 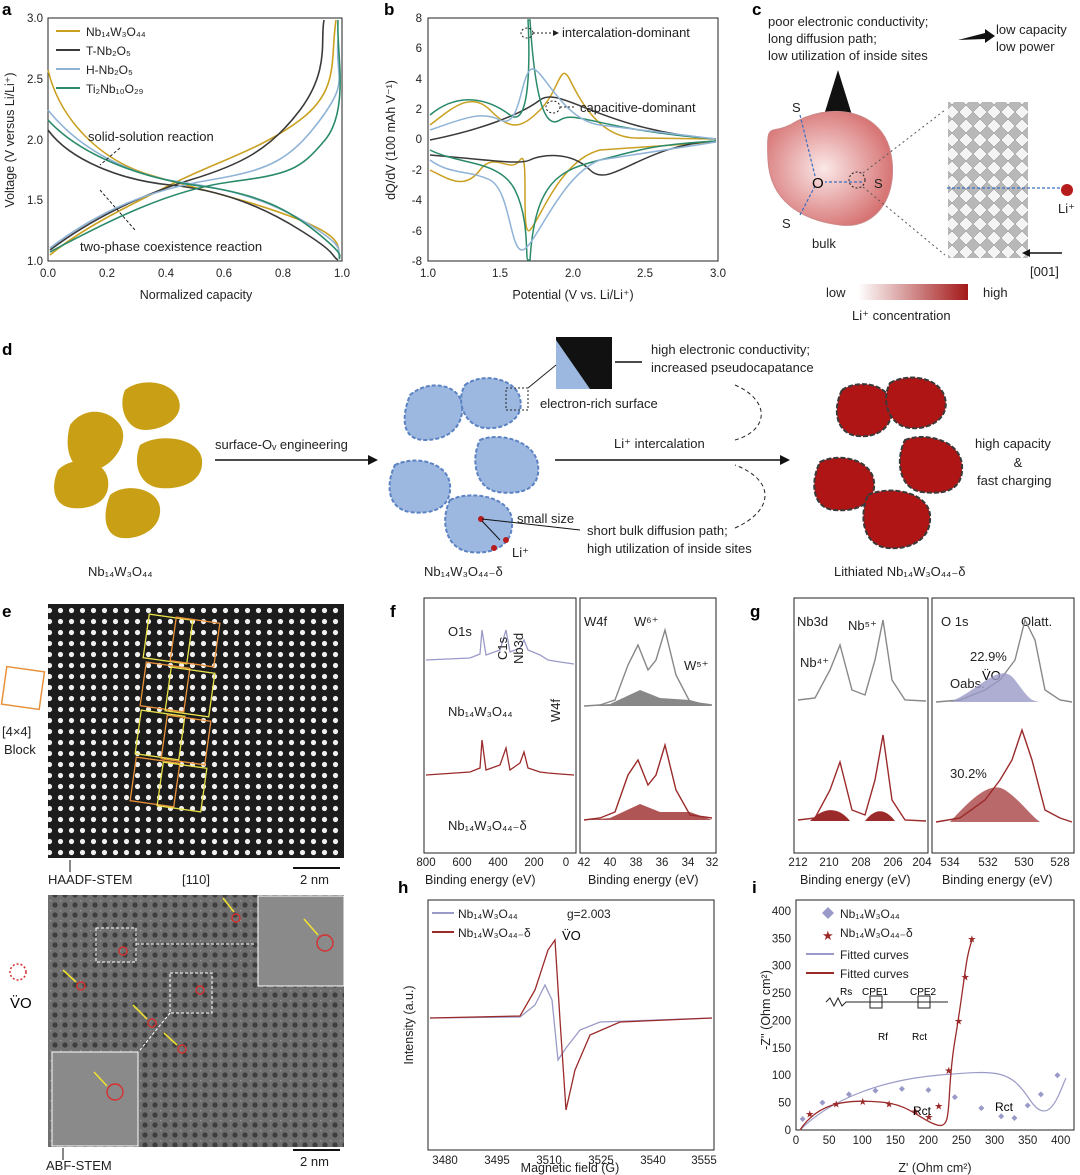 What do you see at coordinates (419, 49) in the screenshot?
I see `ytick: 6` at bounding box center [419, 49].